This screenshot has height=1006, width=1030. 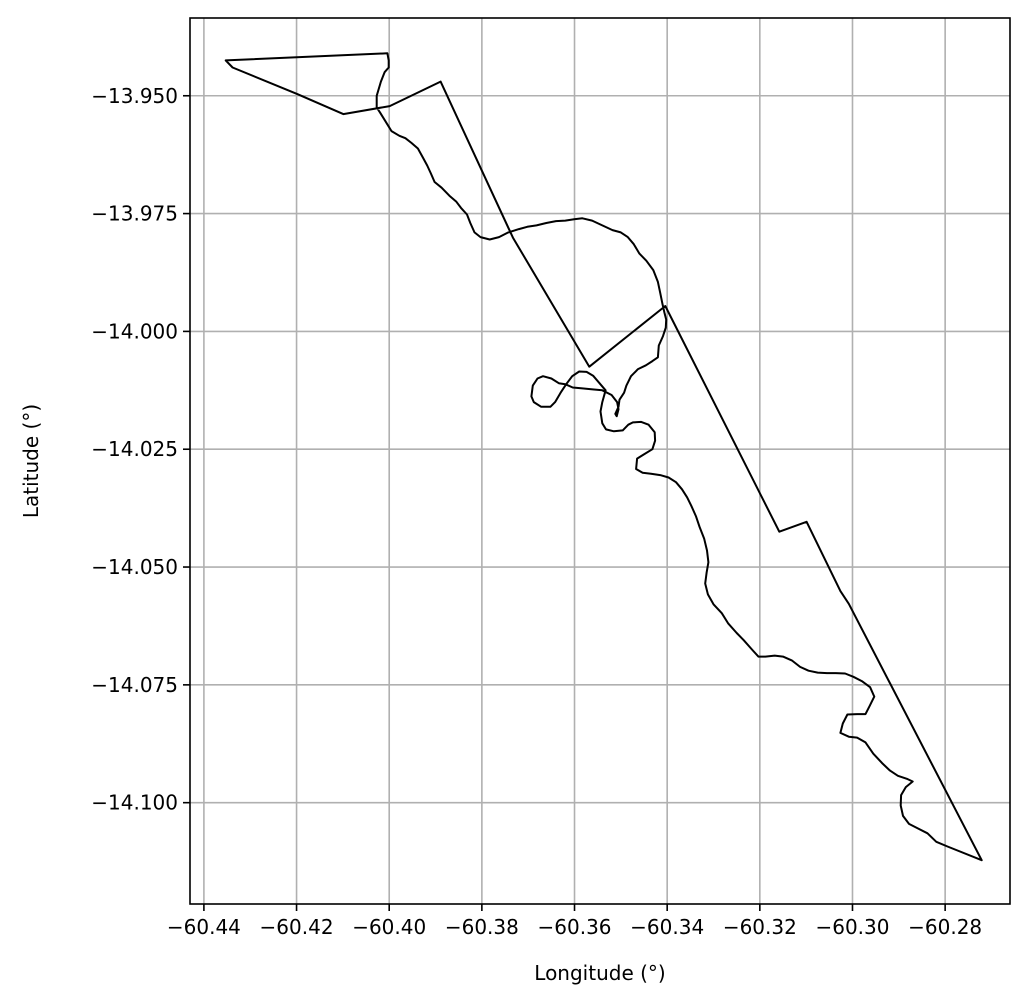 What do you see at coordinates (134, 449) in the screenshot?
I see `y-tick-label: −14.025` at bounding box center [134, 449].